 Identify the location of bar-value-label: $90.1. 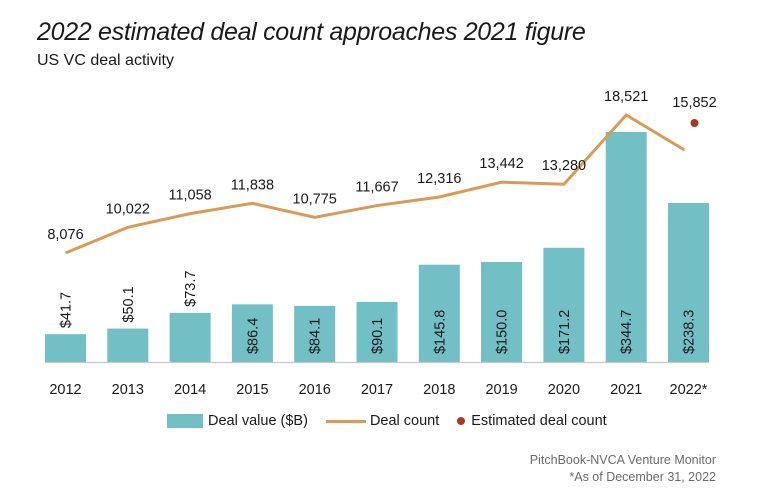
(378, 336).